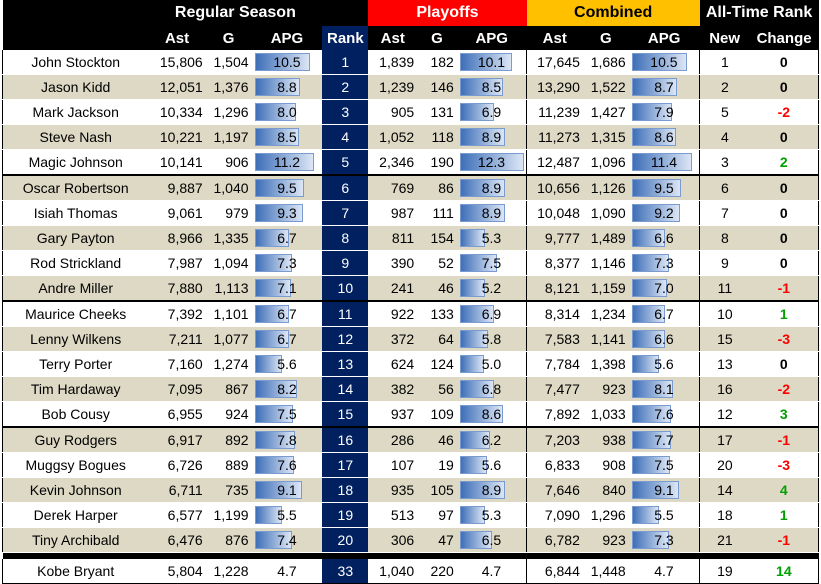 The height and width of the screenshot is (584, 821). What do you see at coordinates (605, 38) in the screenshot?
I see `header-co-g: G` at bounding box center [605, 38].